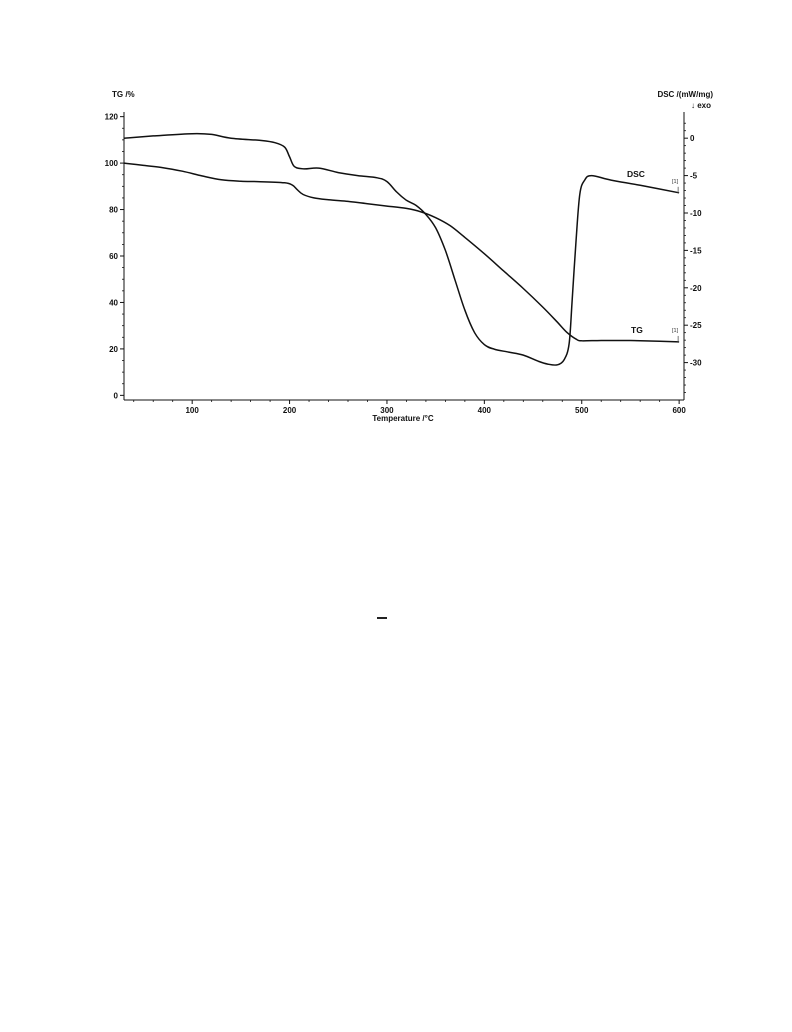 The width and height of the screenshot is (792, 1032). Describe the element at coordinates (692, 138) in the screenshot. I see `right-y-tick-label: 0` at that location.